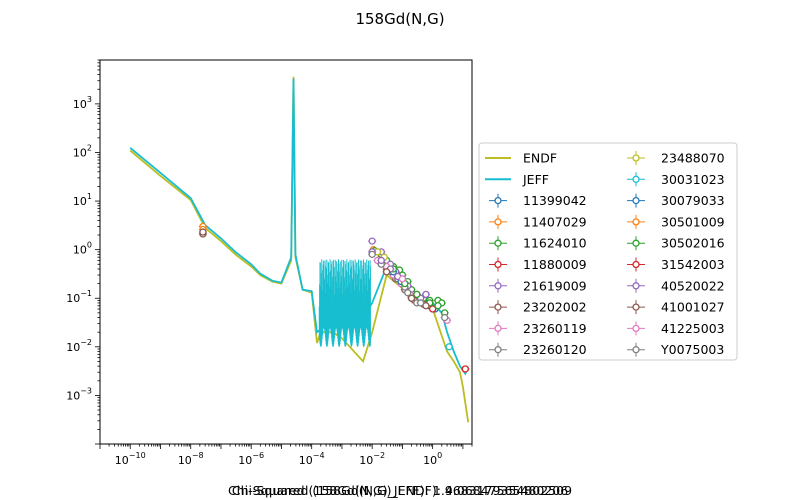  I want to click on legend-label: 23260119, so click(555, 328).